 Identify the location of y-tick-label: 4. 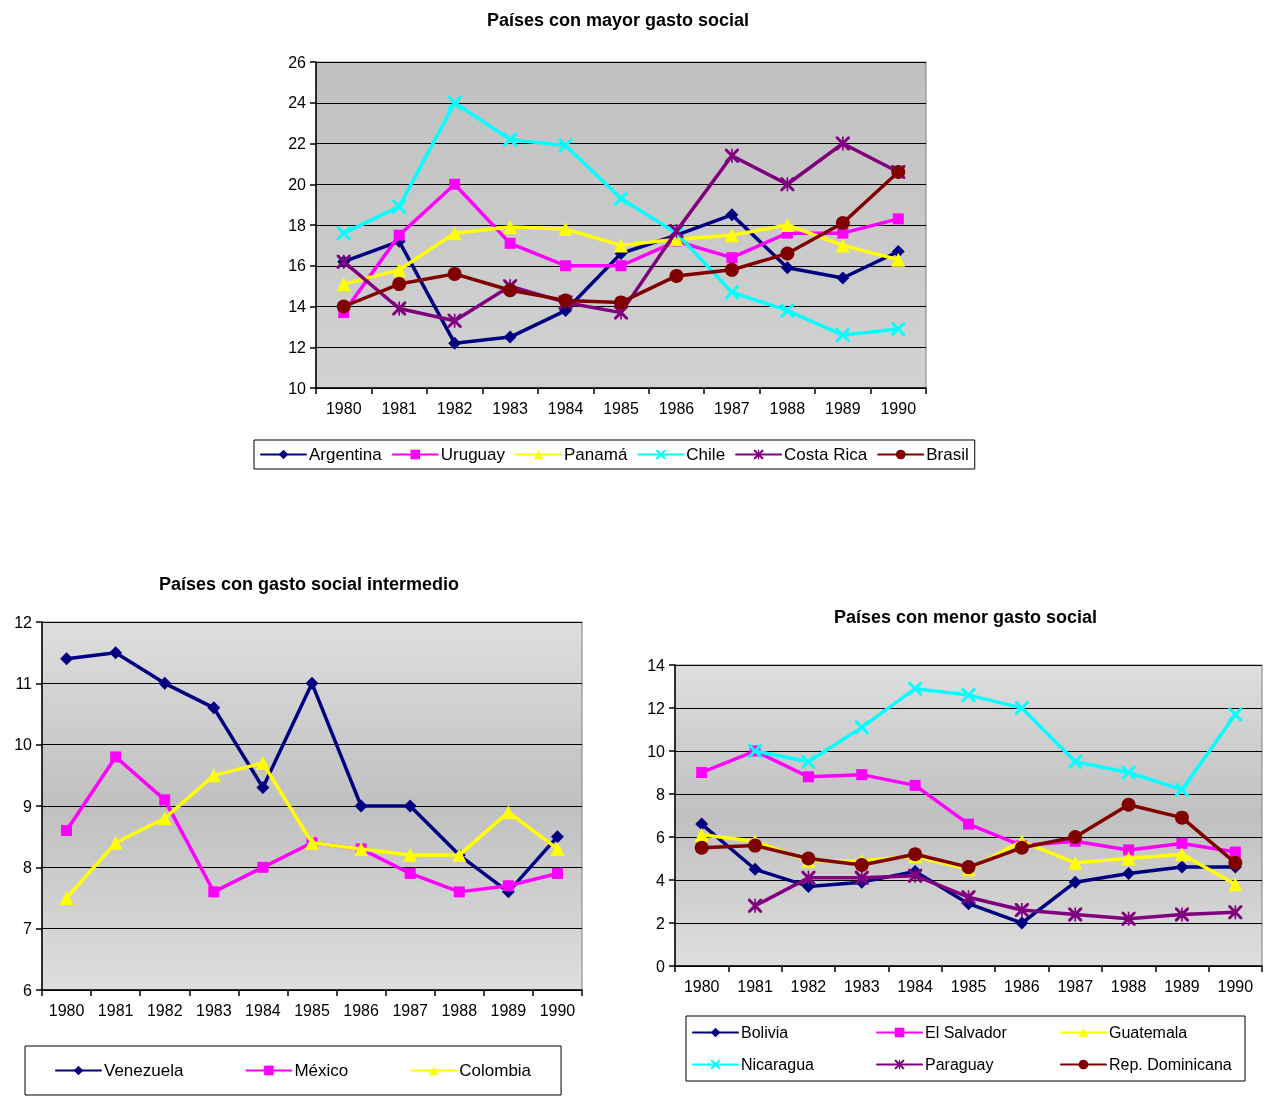
(661, 880).